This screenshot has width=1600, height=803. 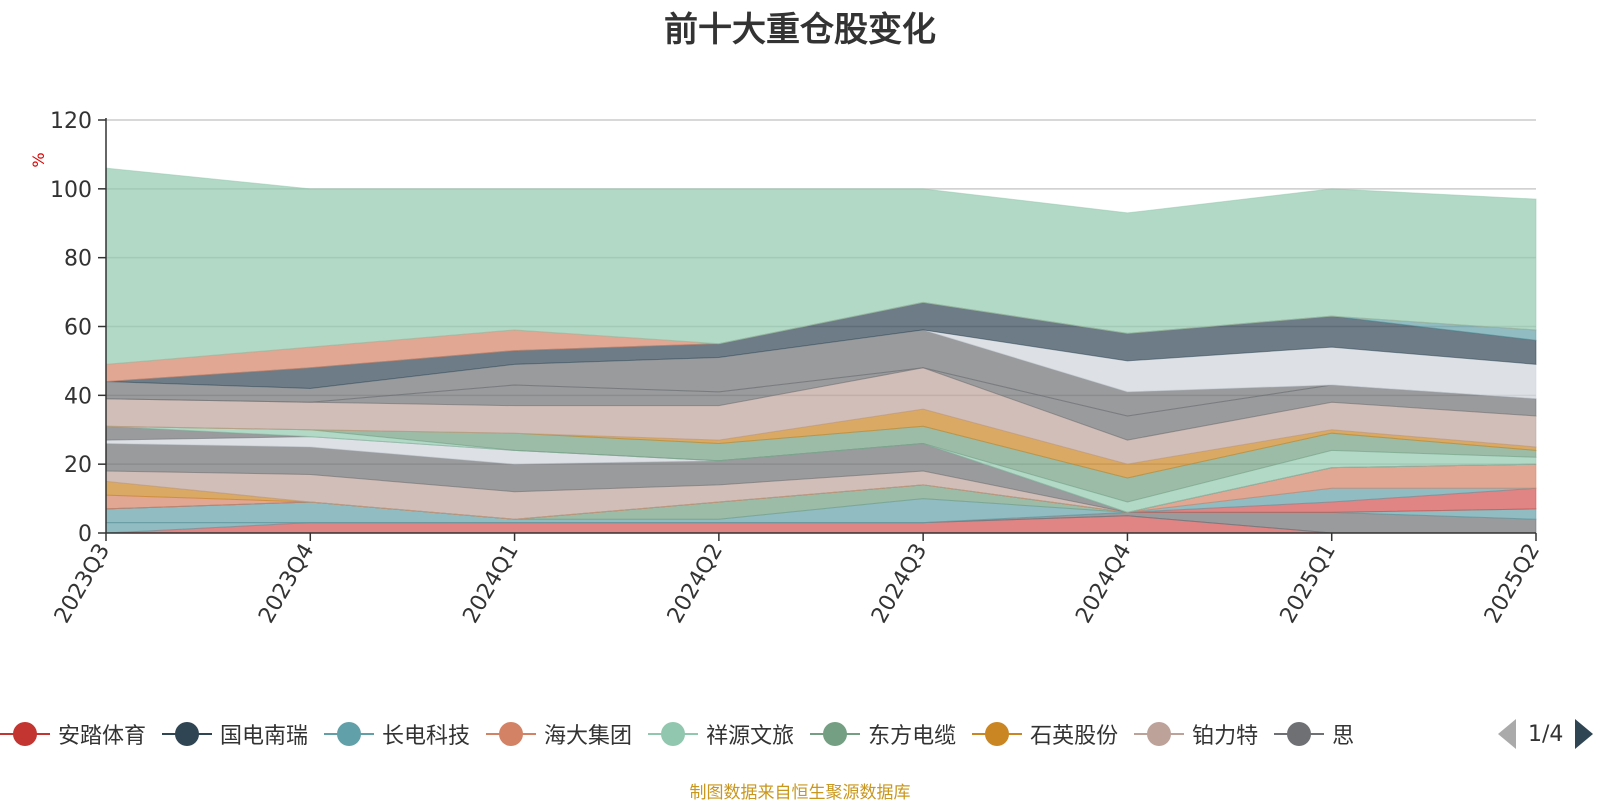 What do you see at coordinates (695, 584) in the screenshot?
I see `x-tick-label: 2024Q2` at bounding box center [695, 584].